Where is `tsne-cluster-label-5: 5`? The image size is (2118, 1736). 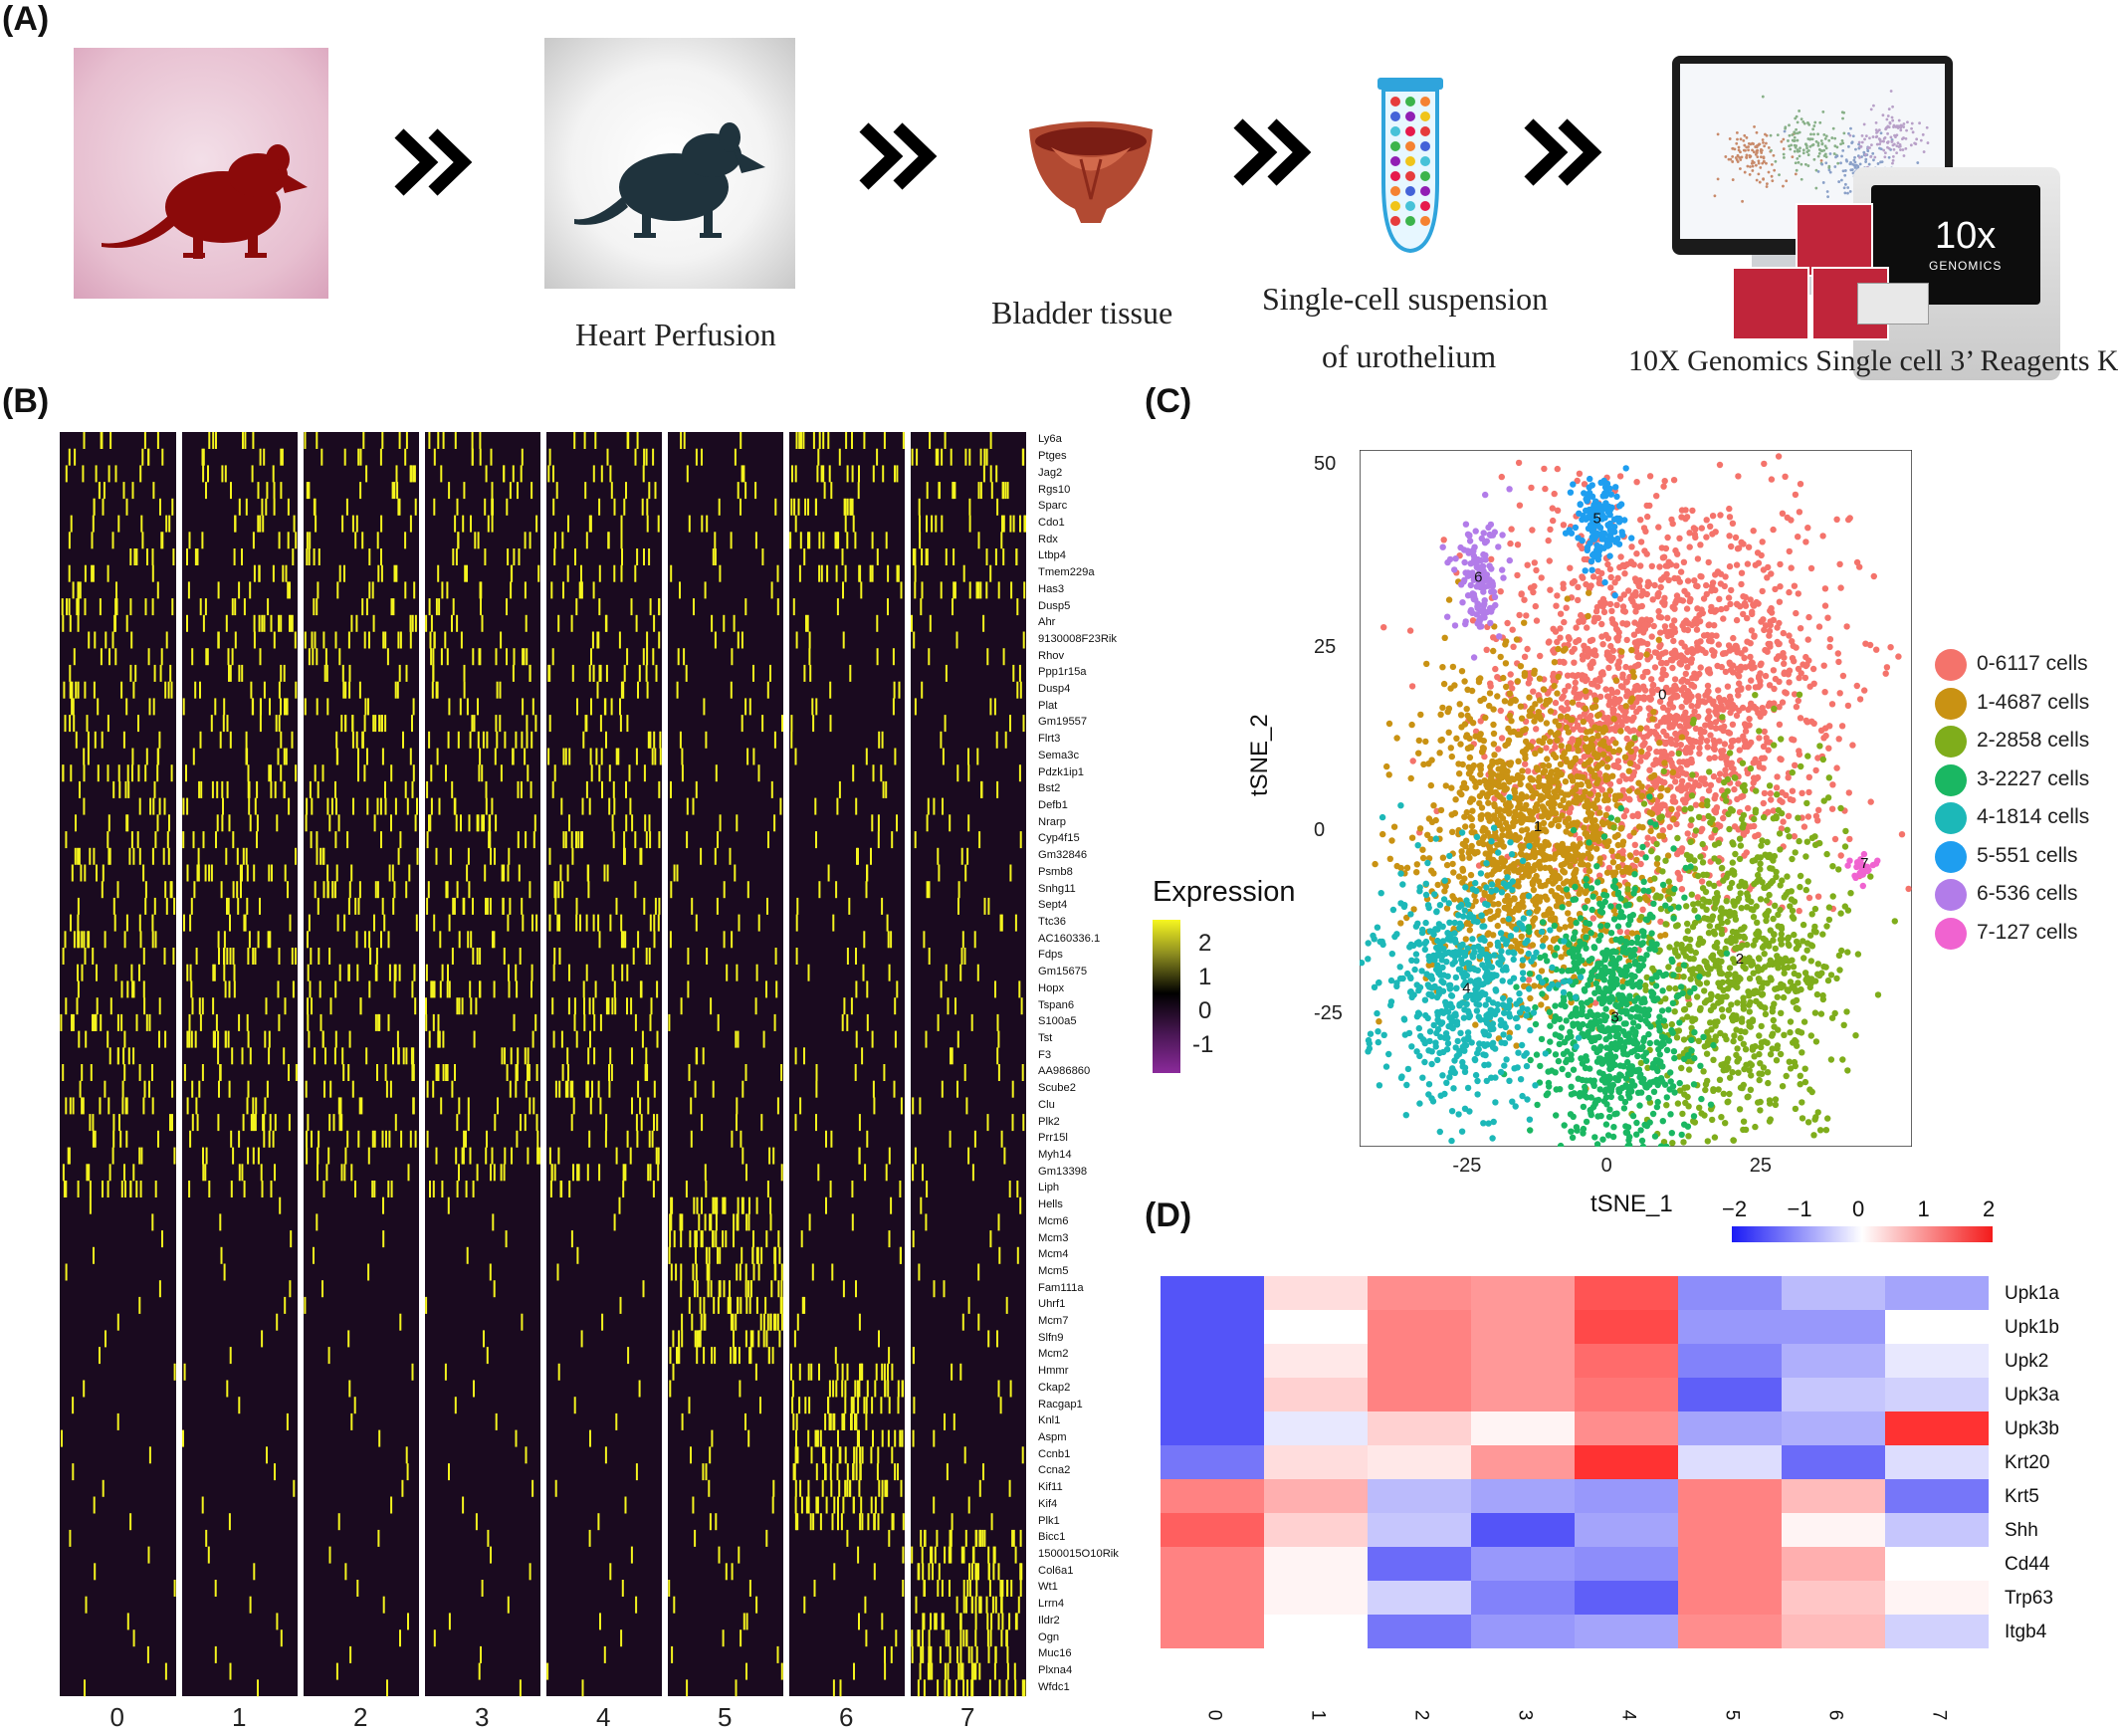 tsne-cluster-label-5: 5 is located at coordinates (1597, 519).